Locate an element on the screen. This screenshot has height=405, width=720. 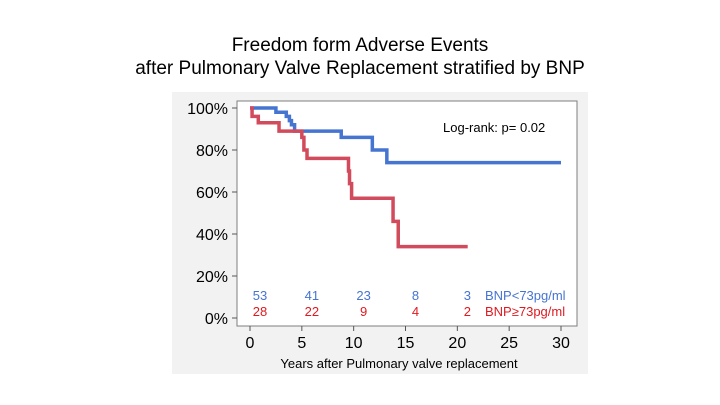
at-risk-count: 53 is located at coordinates (260, 295).